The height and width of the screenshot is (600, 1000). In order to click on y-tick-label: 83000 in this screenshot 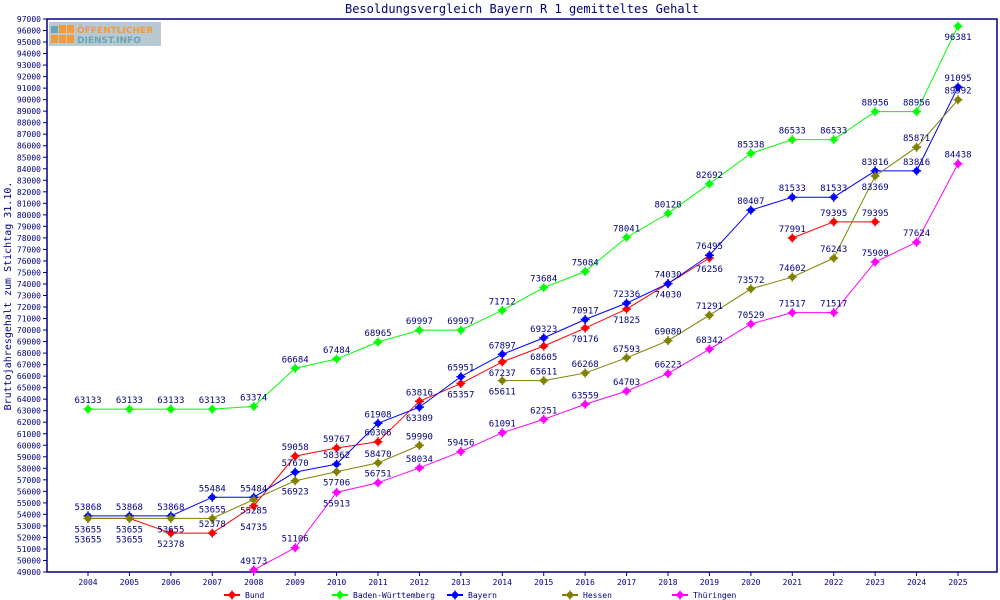, I will do `click(29, 180)`.